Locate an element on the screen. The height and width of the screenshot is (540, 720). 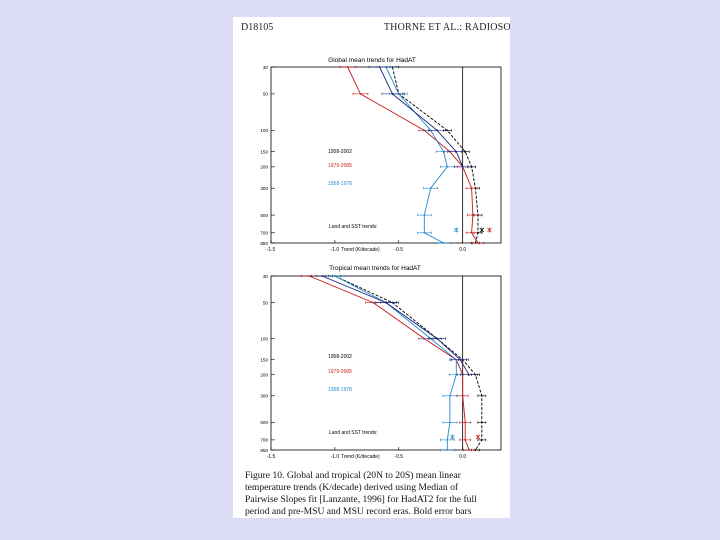
page-header-running-title: THORNE ET AL.: RADIOSONDE is located at coordinates (446, 27).